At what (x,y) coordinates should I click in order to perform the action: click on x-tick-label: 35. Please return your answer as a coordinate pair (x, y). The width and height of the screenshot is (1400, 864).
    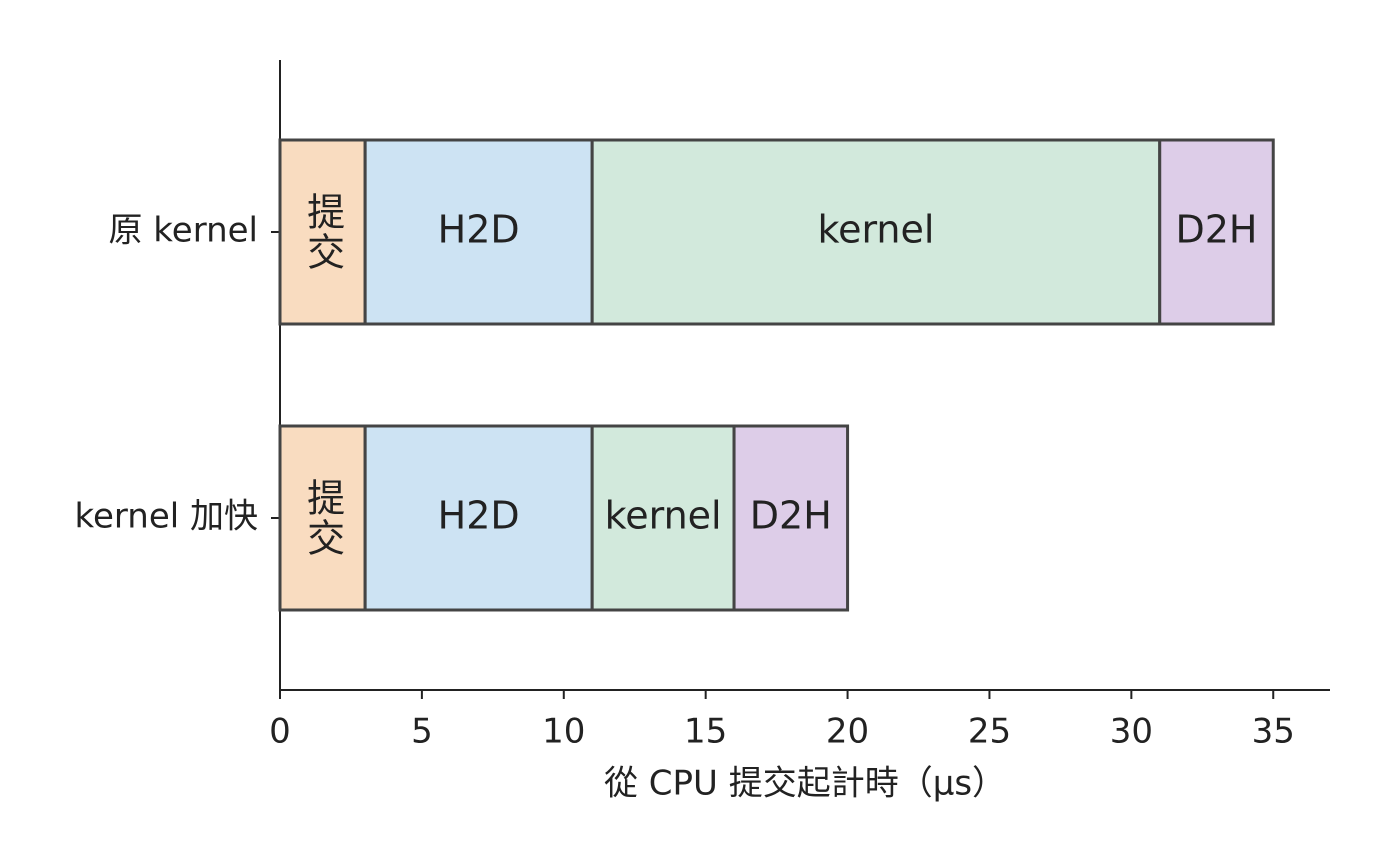
    Looking at the image, I should click on (1273, 732).